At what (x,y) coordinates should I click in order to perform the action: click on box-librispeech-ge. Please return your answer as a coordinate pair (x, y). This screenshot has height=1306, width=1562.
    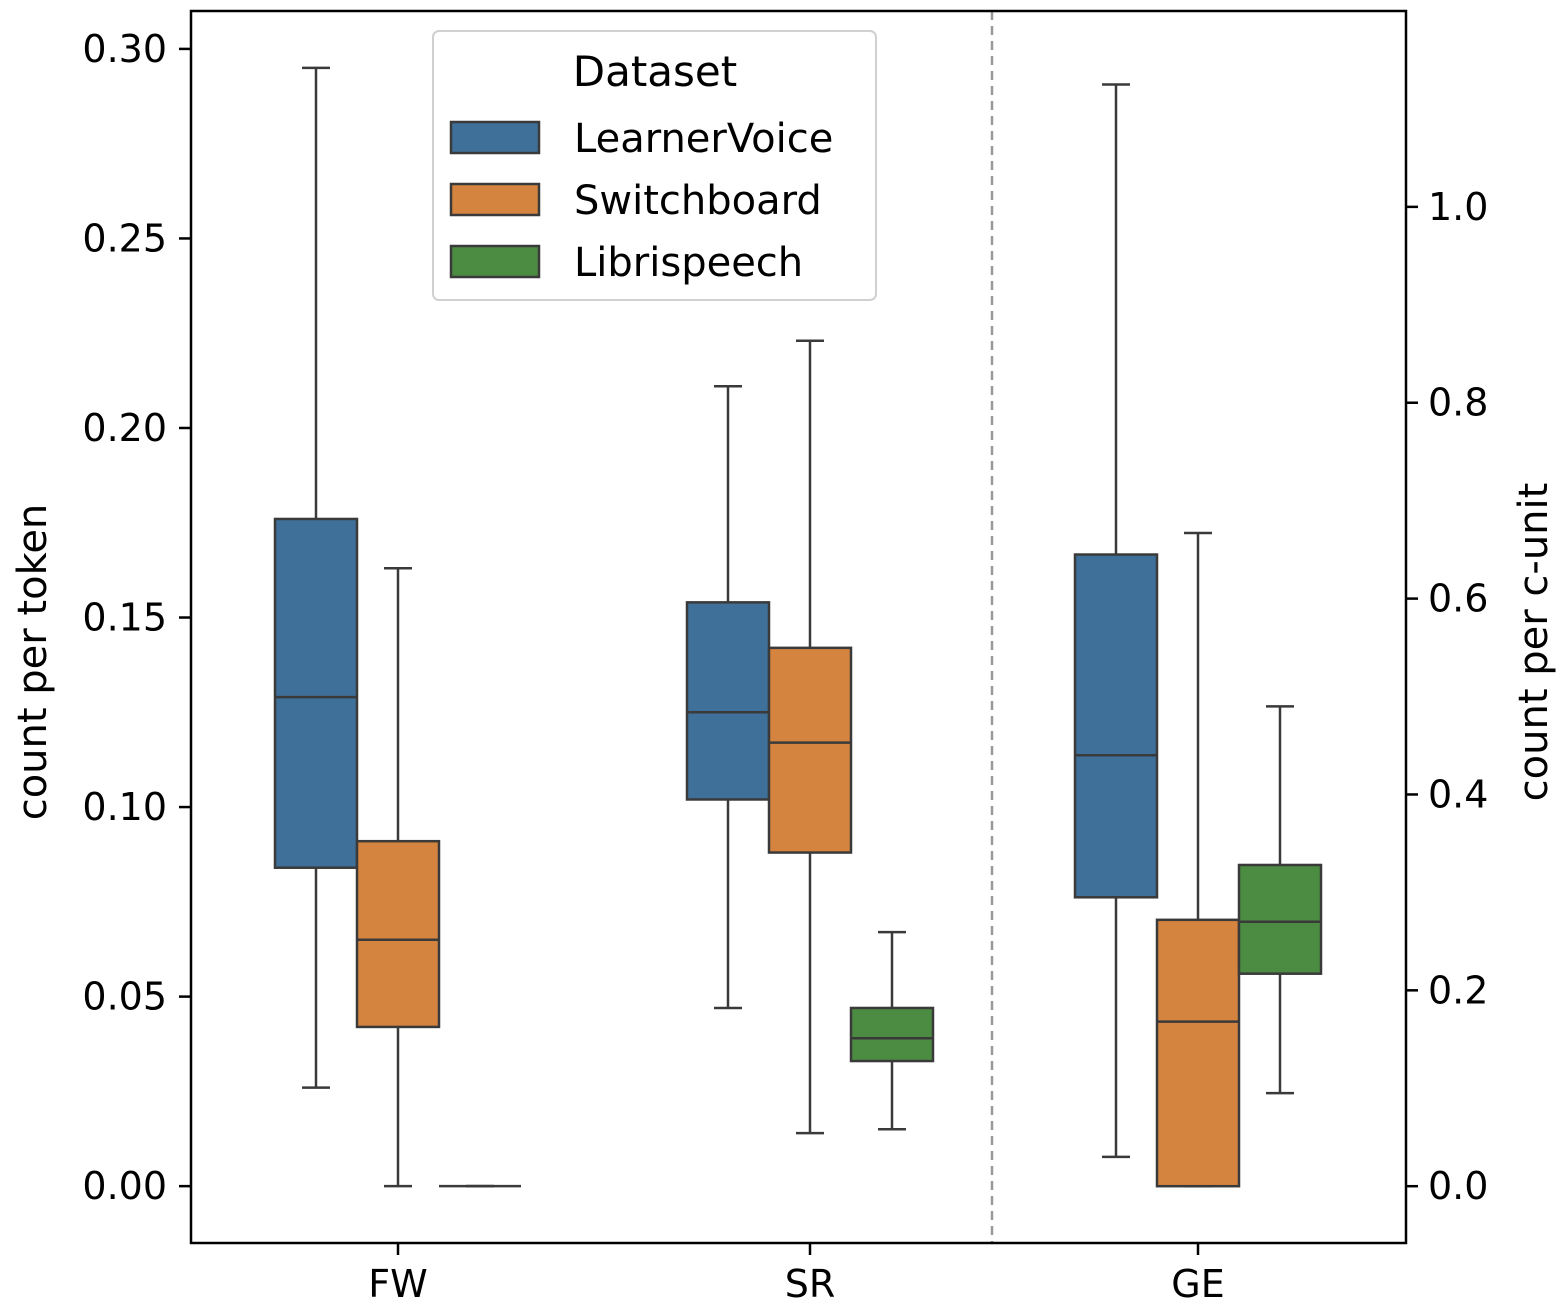
    Looking at the image, I should click on (1280, 900).